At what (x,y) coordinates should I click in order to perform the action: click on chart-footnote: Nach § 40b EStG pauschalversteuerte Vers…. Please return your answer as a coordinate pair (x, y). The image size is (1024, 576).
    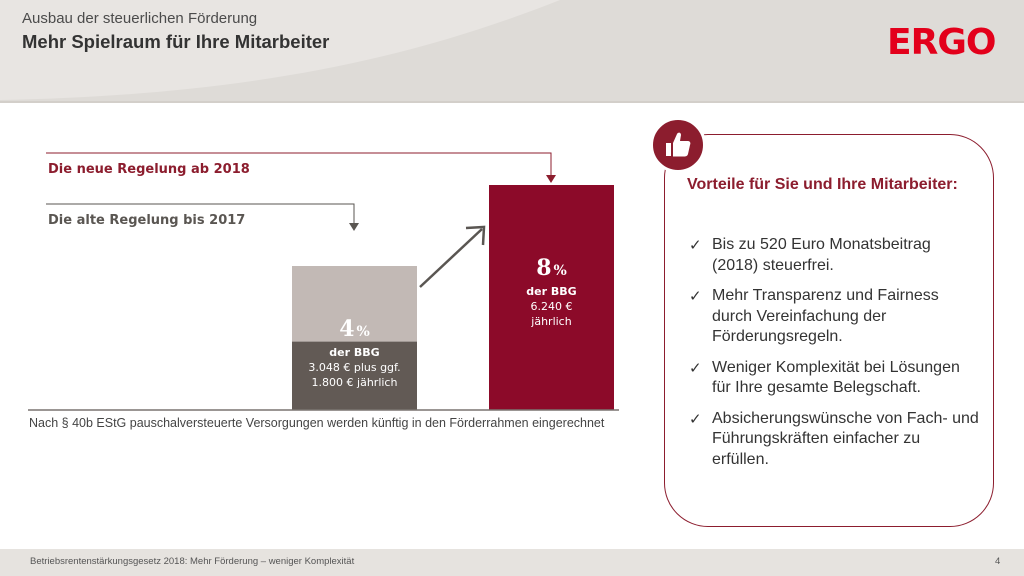
    Looking at the image, I should click on (317, 423).